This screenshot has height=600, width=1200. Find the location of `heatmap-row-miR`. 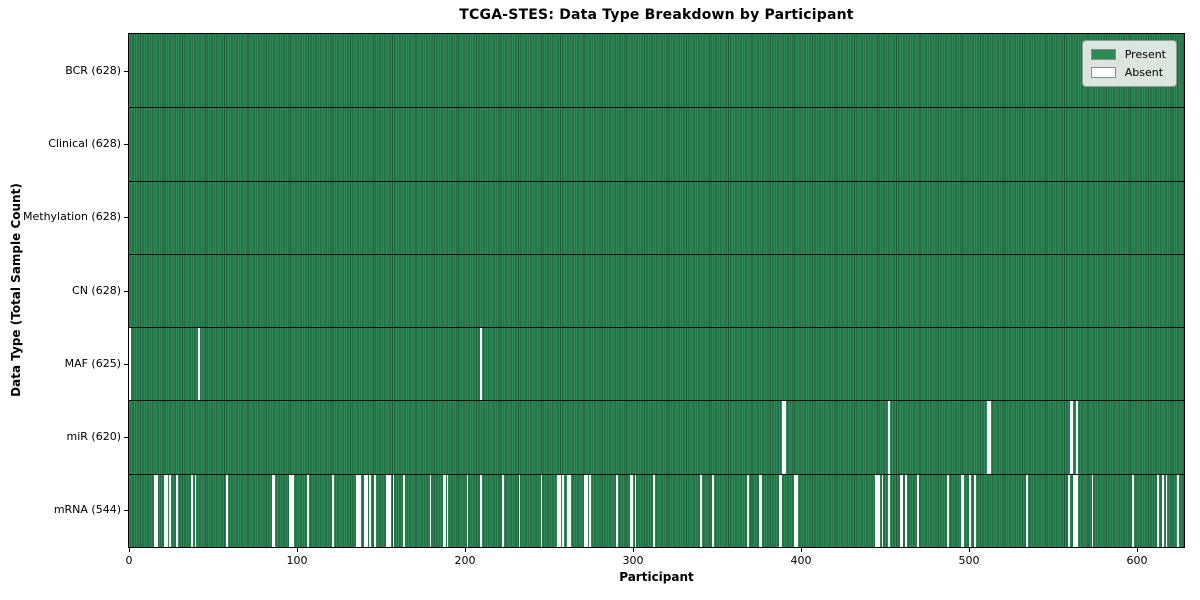

heatmap-row-miR is located at coordinates (656, 437).